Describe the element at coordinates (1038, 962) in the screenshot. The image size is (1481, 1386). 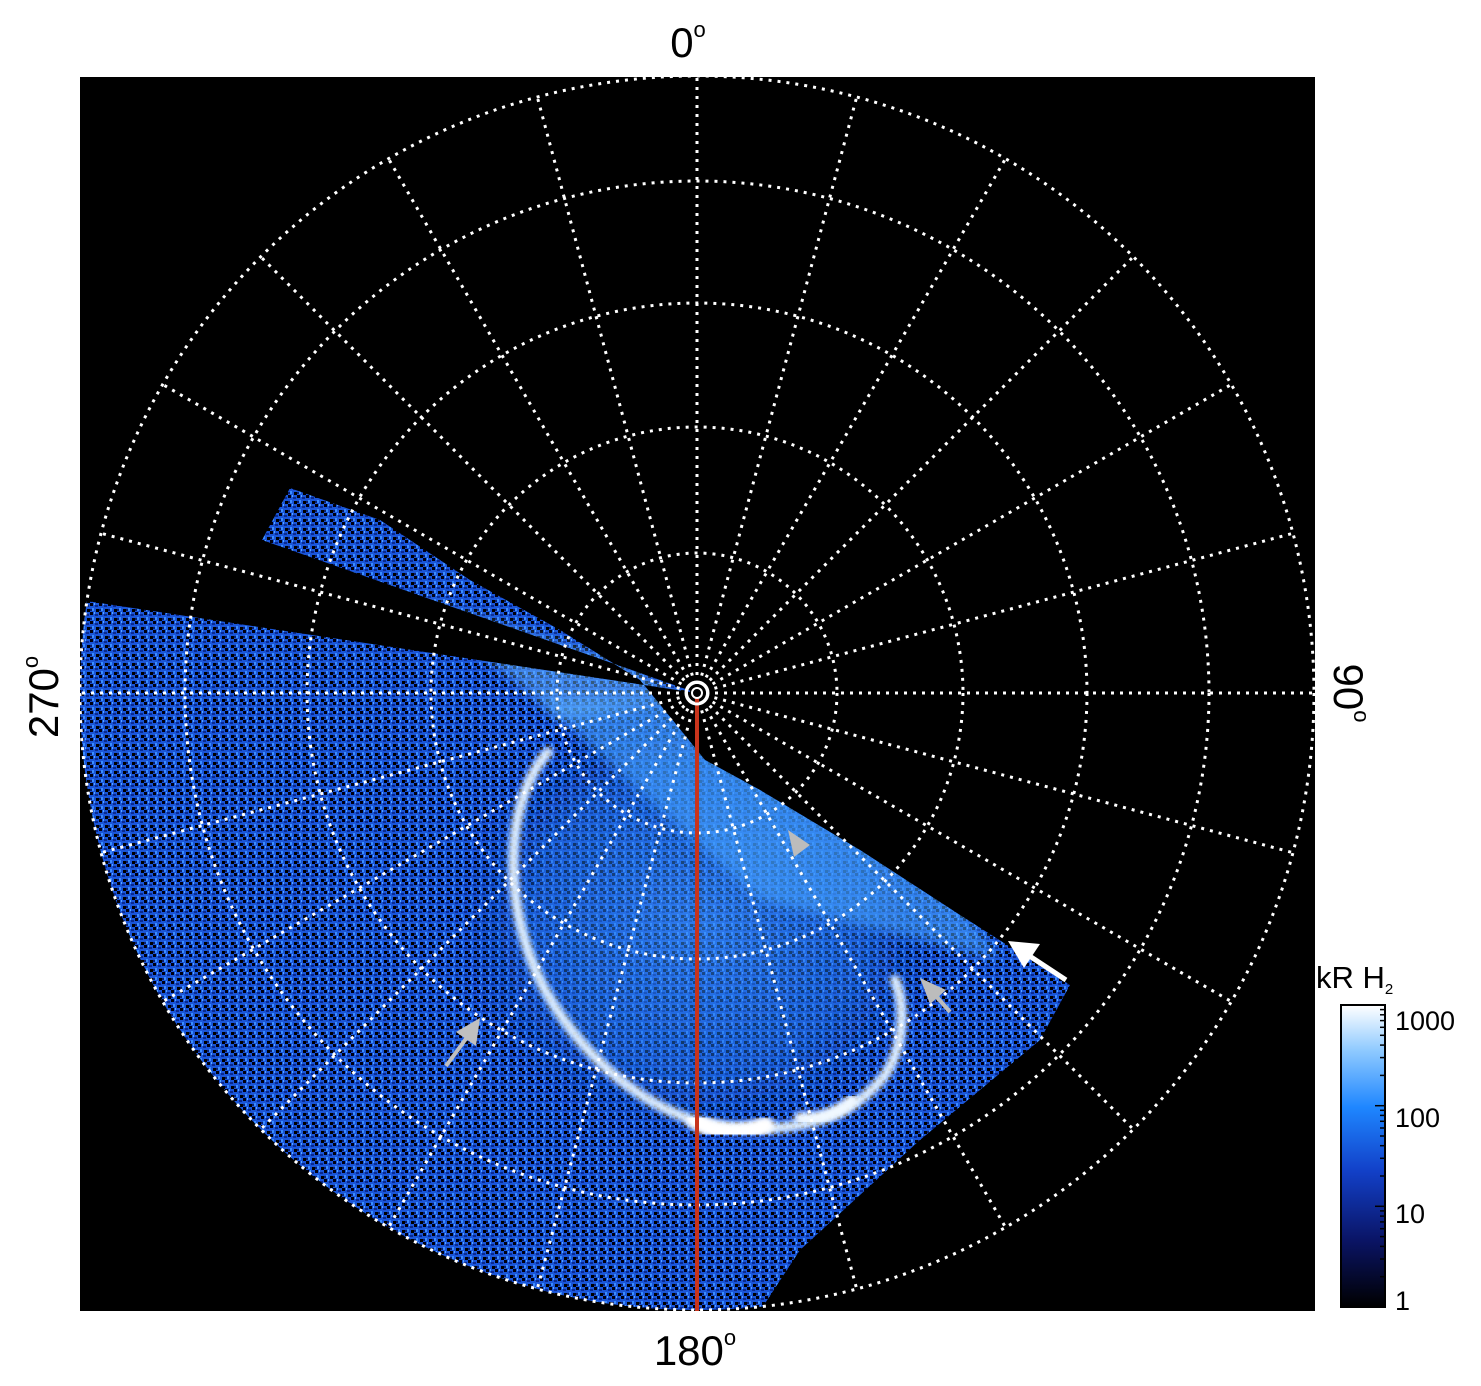
I see `white-arrow` at that location.